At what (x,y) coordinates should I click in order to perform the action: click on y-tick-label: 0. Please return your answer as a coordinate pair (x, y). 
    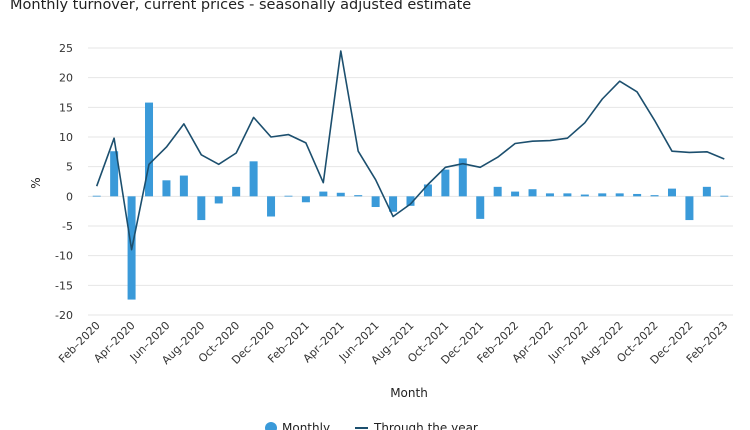
    Looking at the image, I should click on (69, 196).